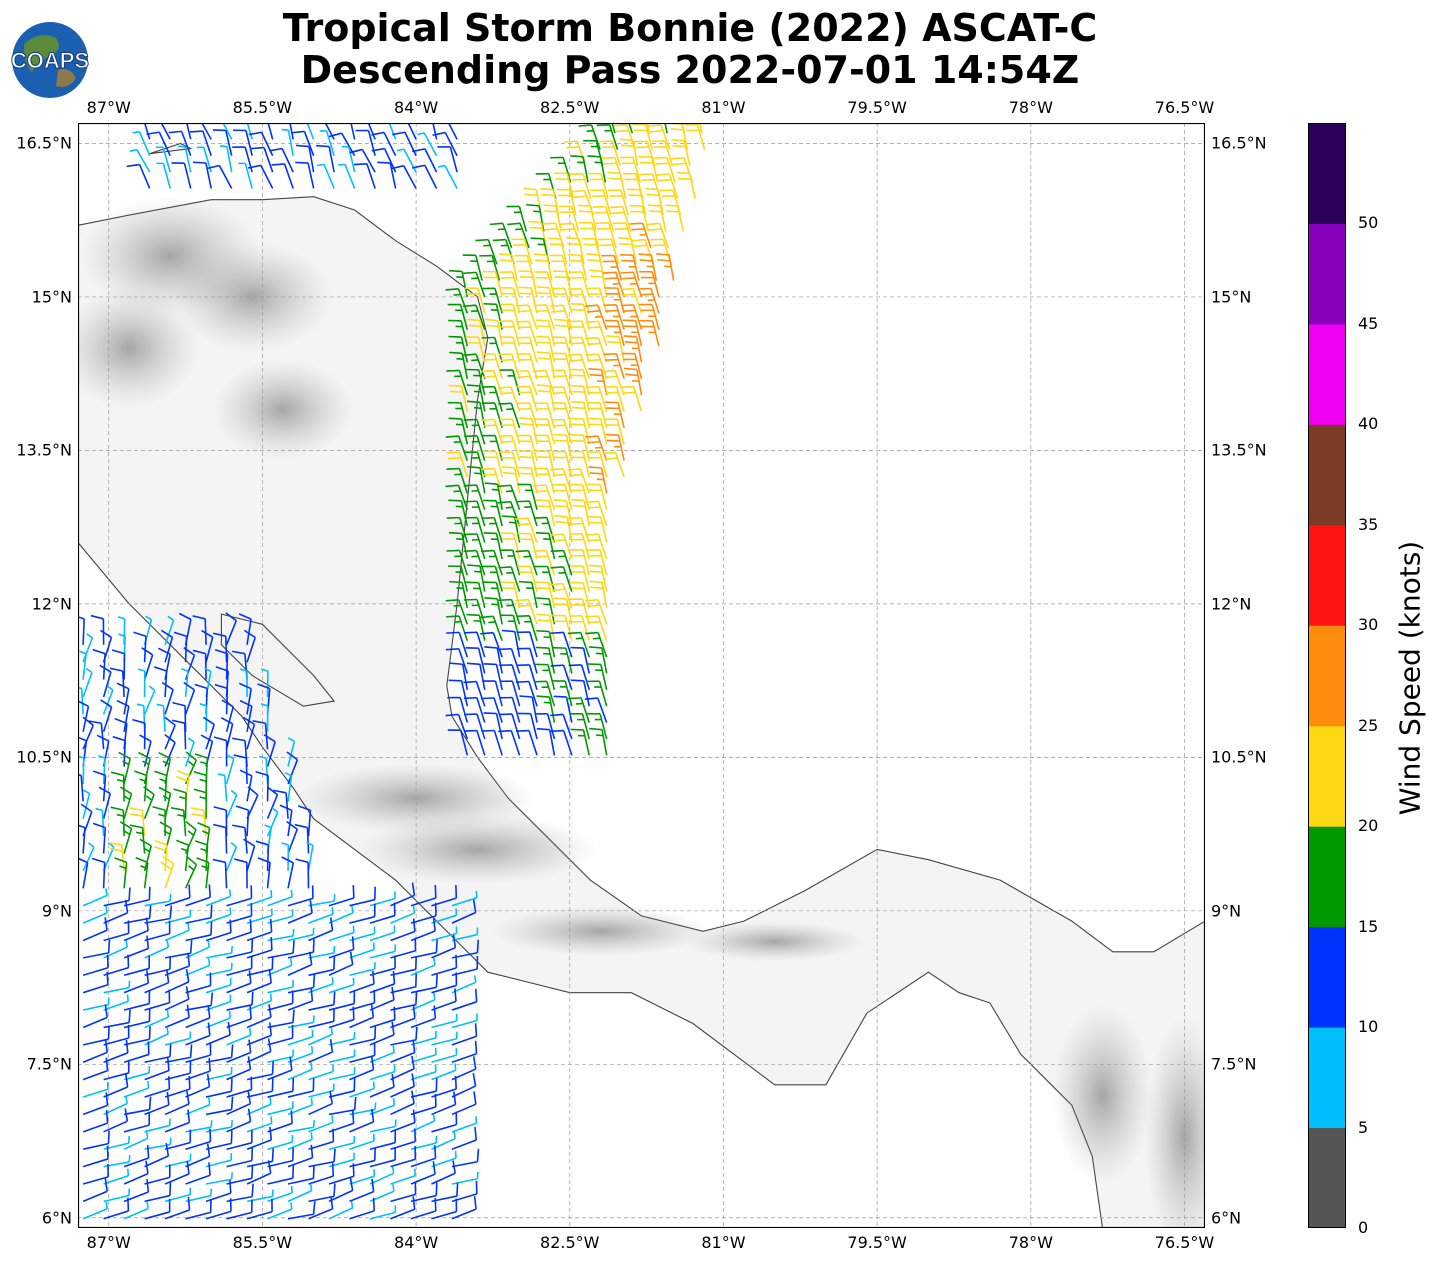 This screenshot has height=1264, width=1446. Describe the element at coordinates (1368, 323) in the screenshot. I see `colorbar-tick-label: 45` at that location.